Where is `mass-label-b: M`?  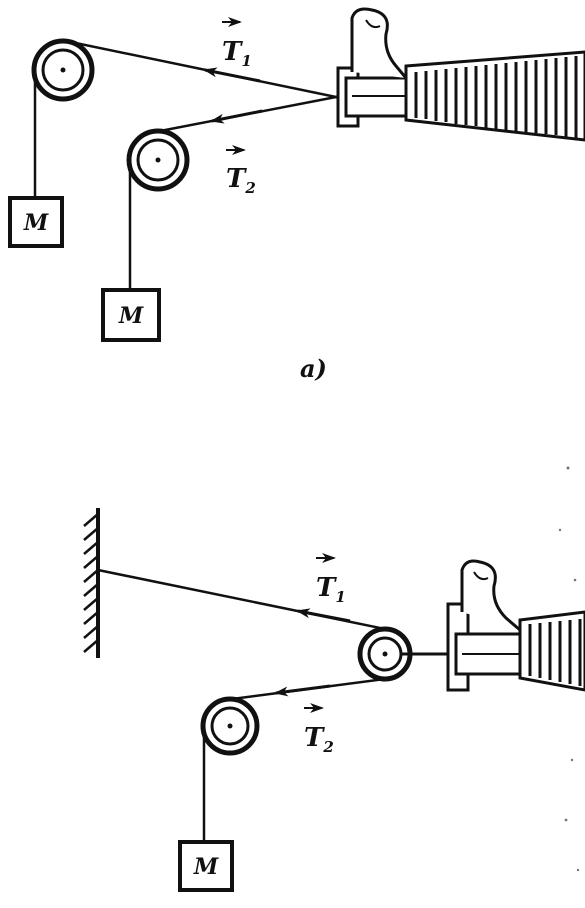
mass-label-b: M is located at coordinates (206, 867).